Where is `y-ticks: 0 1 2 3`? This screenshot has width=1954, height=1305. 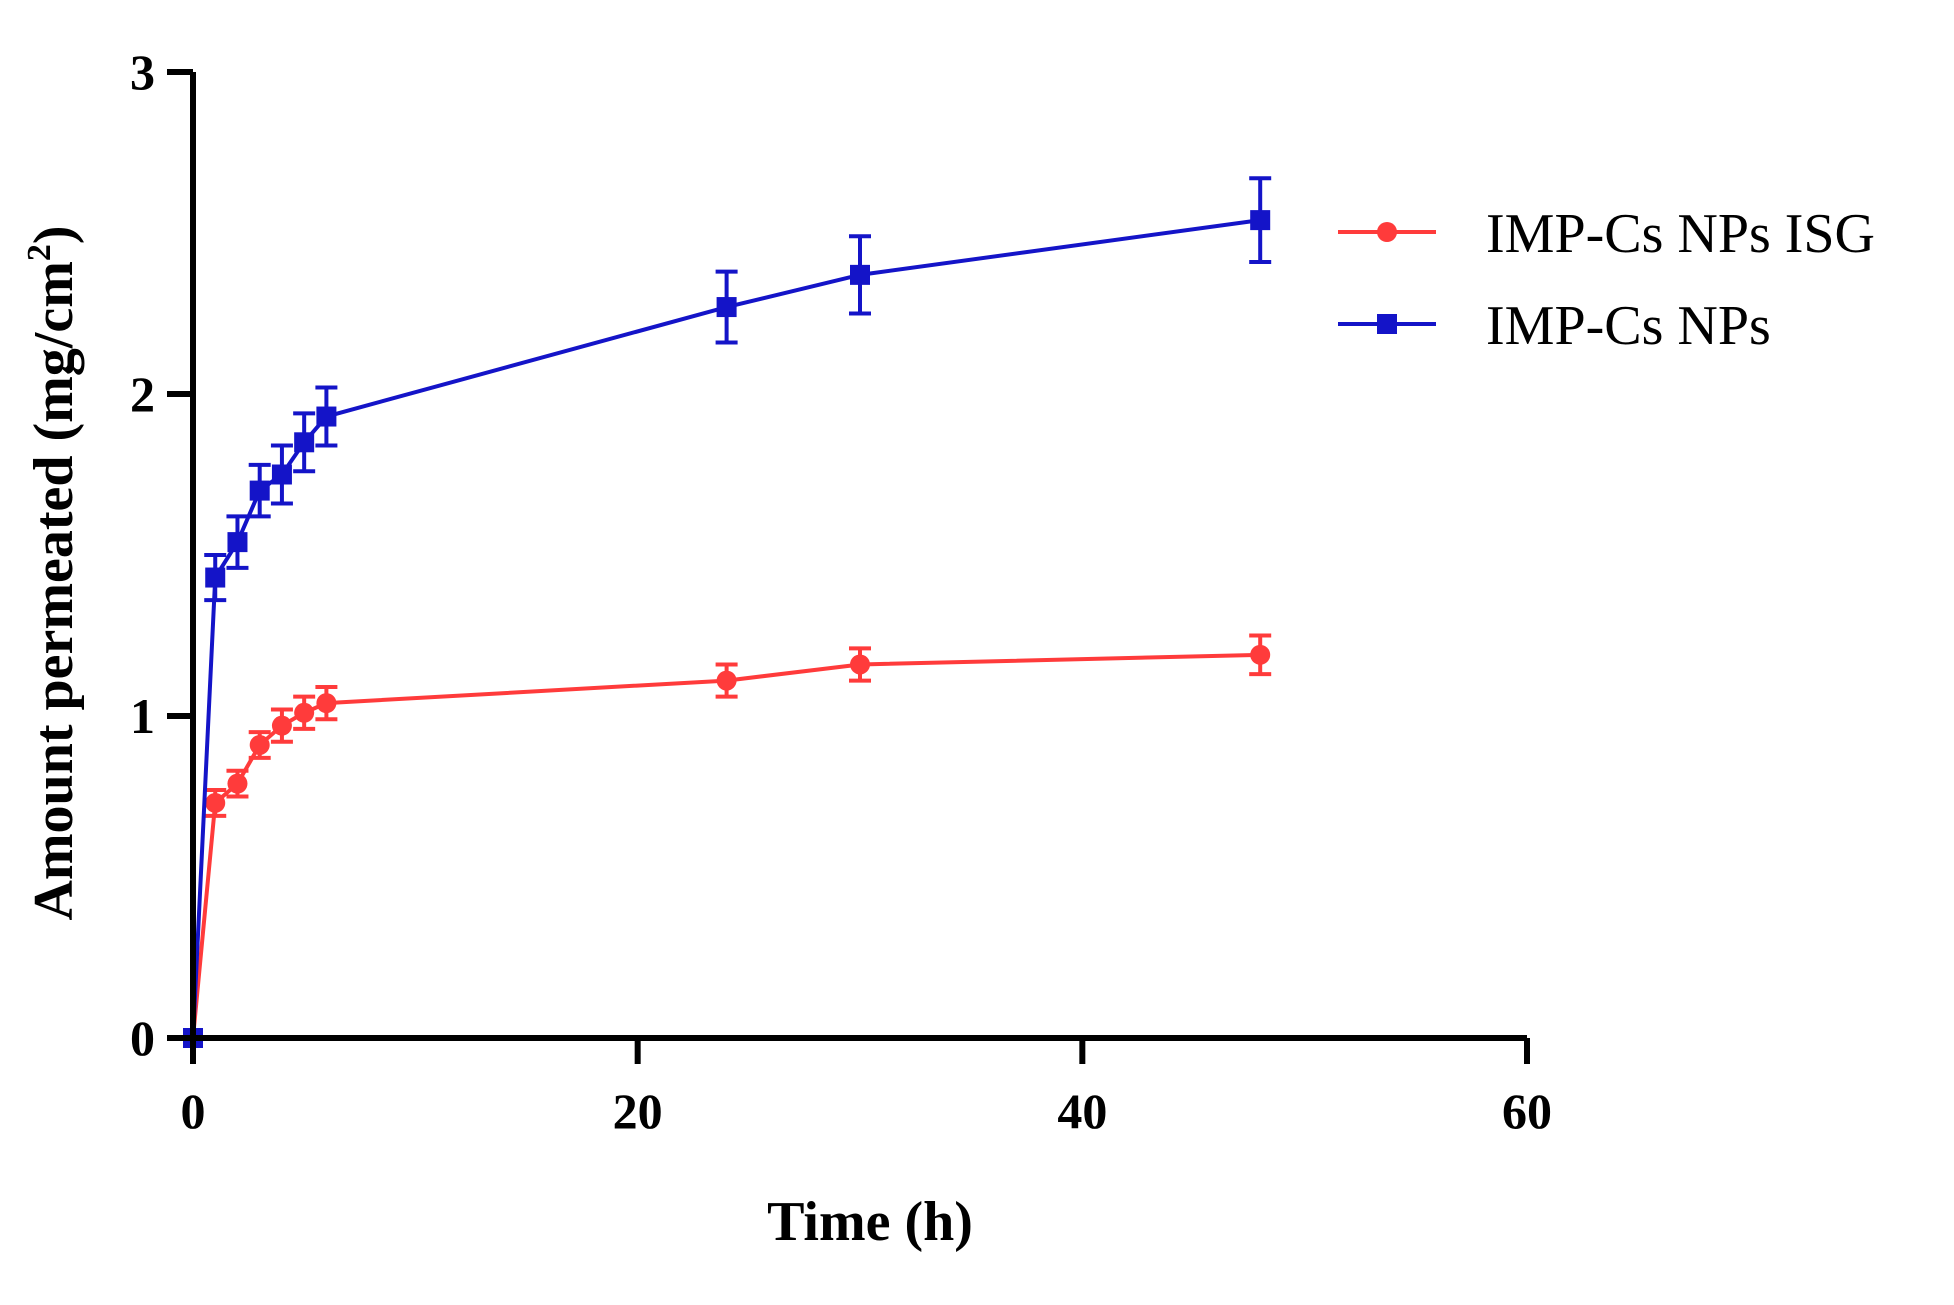
y-ticks: 0 1 2 3 is located at coordinates (161, 555).